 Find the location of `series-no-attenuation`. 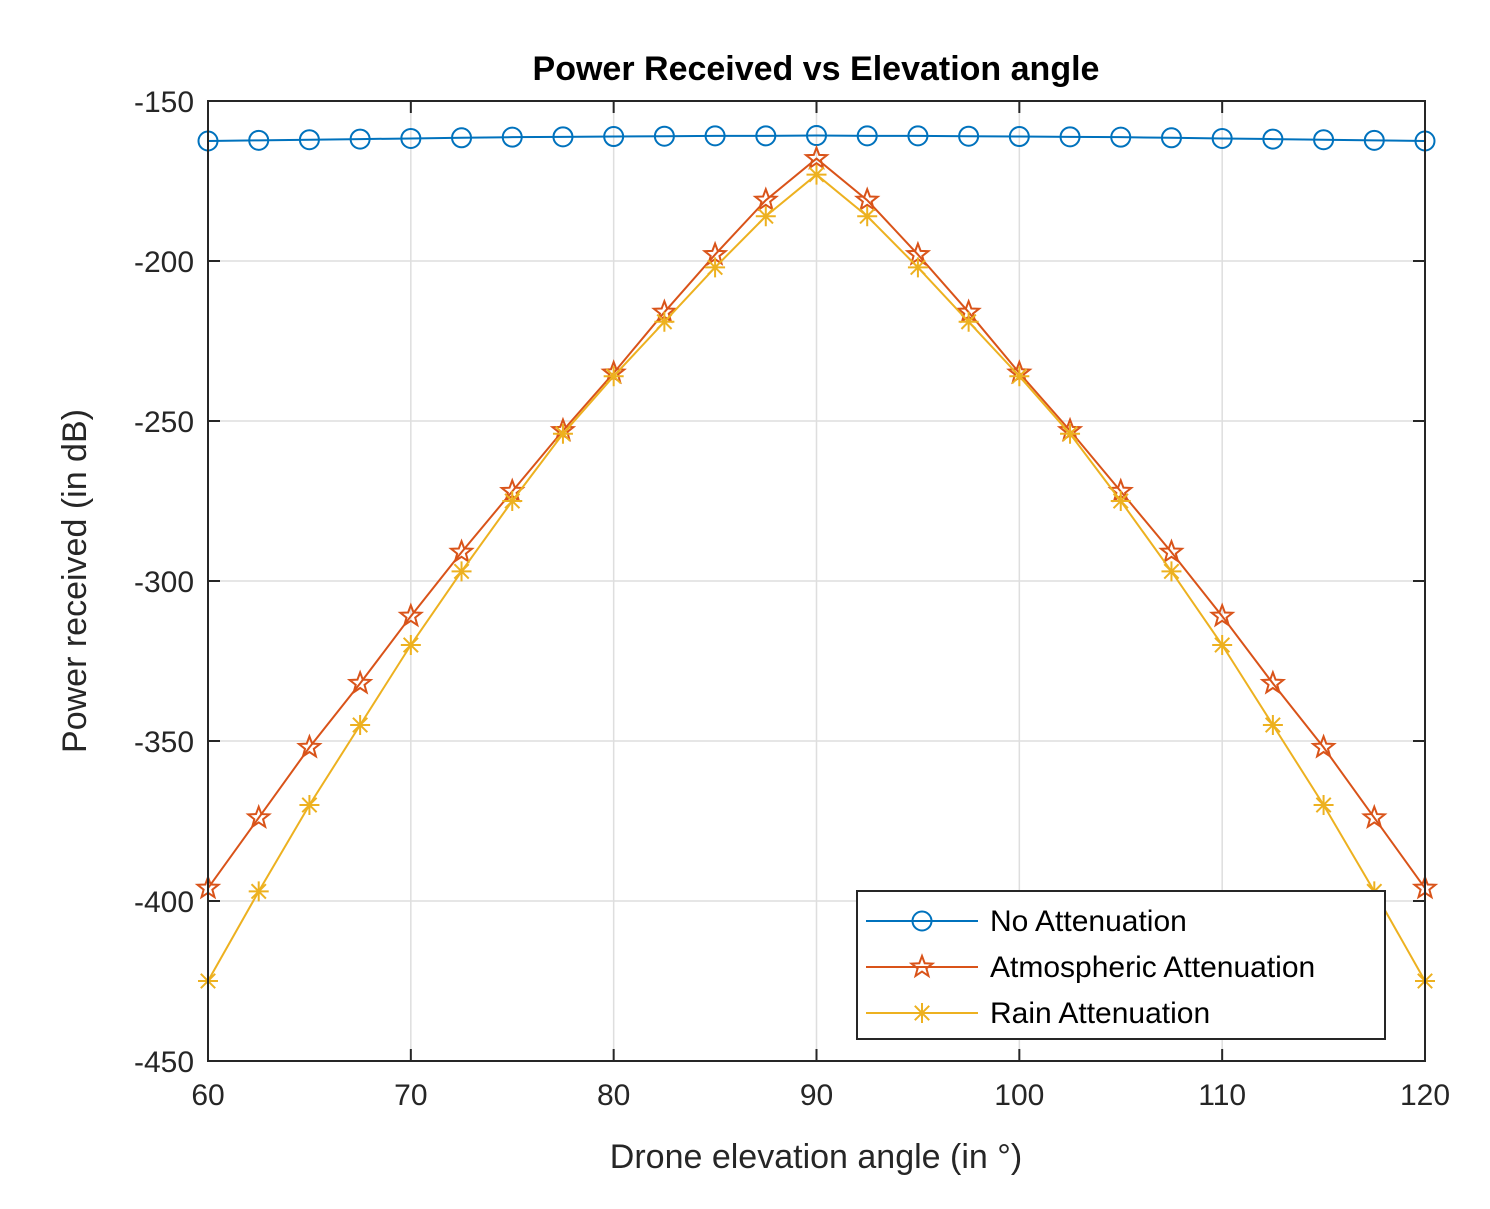

series-no-attenuation is located at coordinates (816, 138).